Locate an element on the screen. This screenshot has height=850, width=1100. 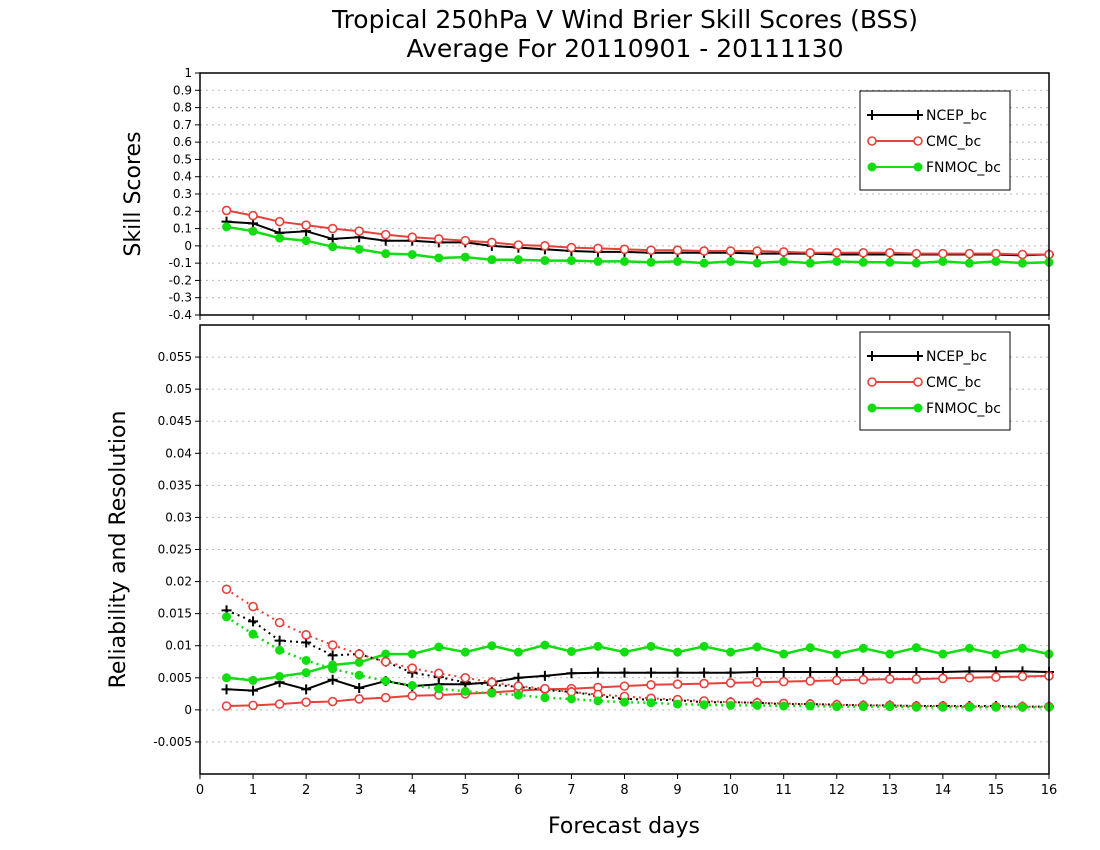
y-tick-label: -0.1 is located at coordinates (180, 263).